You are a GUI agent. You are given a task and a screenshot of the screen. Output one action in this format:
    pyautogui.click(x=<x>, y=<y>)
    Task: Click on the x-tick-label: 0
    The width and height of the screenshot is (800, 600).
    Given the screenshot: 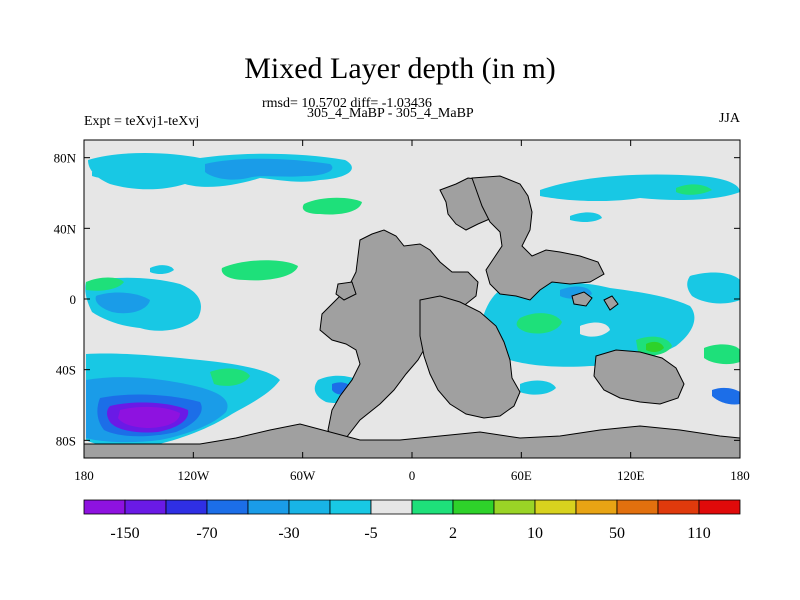 What is the action you would take?
    pyautogui.click(x=412, y=475)
    